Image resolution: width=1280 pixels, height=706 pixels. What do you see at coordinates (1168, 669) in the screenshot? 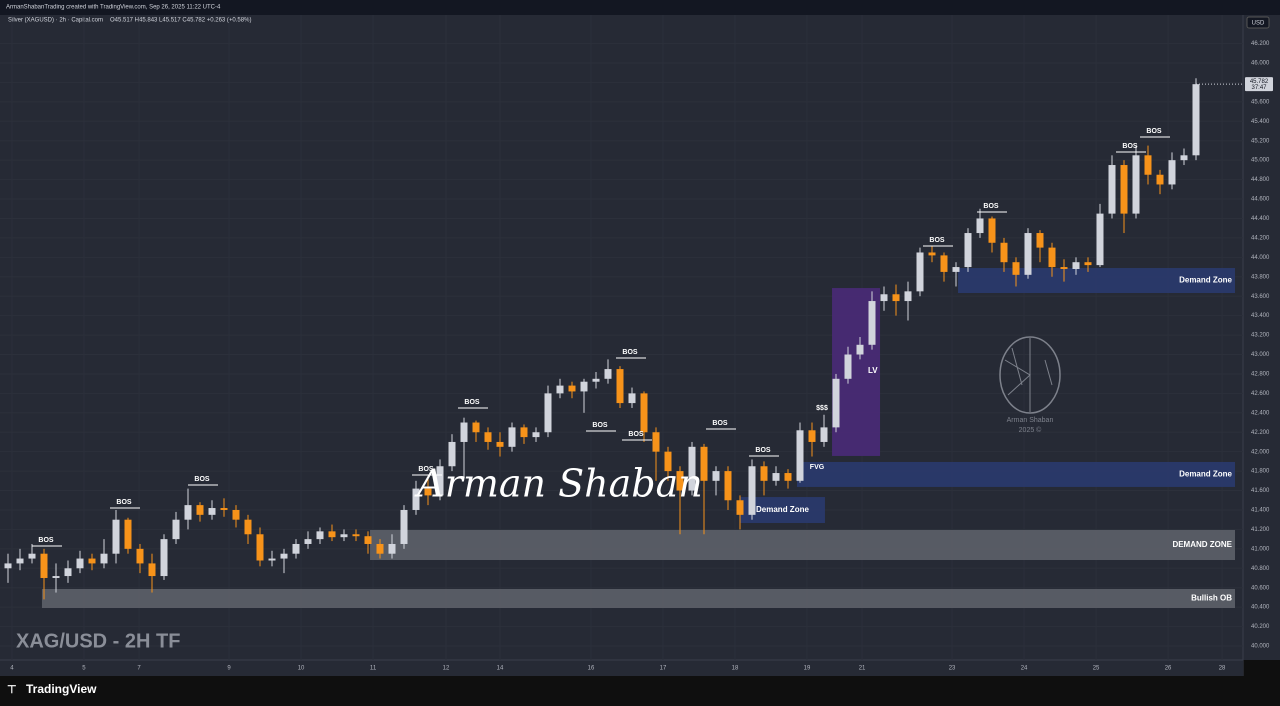
I see `x-tick-label: 26` at bounding box center [1168, 669].